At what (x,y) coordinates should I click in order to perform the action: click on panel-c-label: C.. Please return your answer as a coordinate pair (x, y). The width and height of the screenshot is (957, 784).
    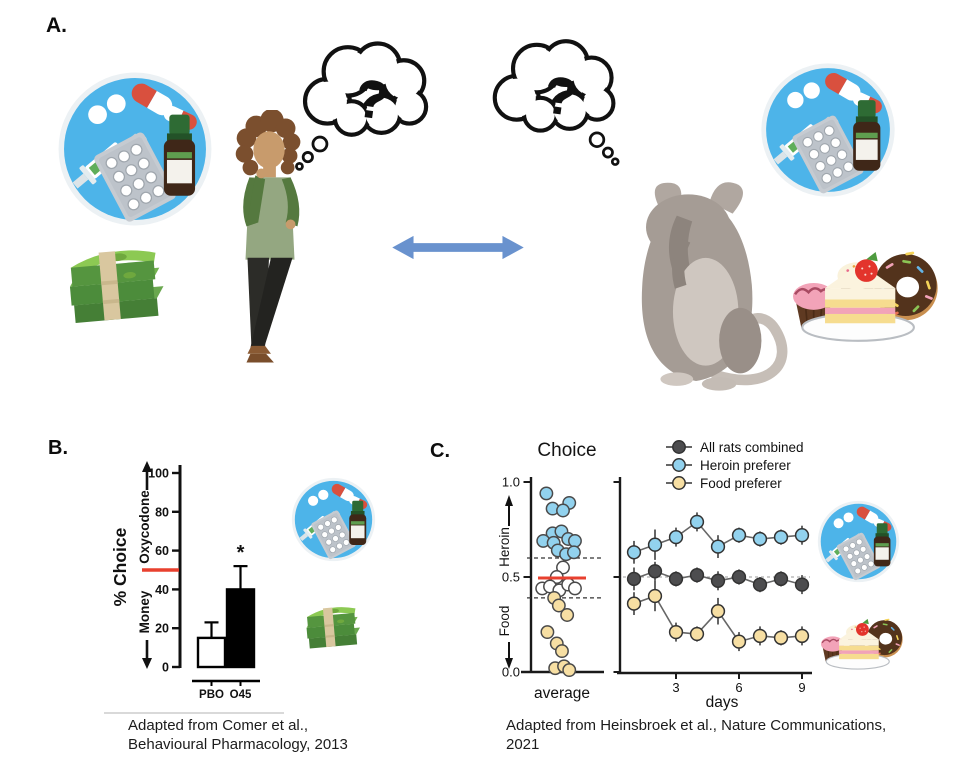
    Looking at the image, I should click on (440, 451).